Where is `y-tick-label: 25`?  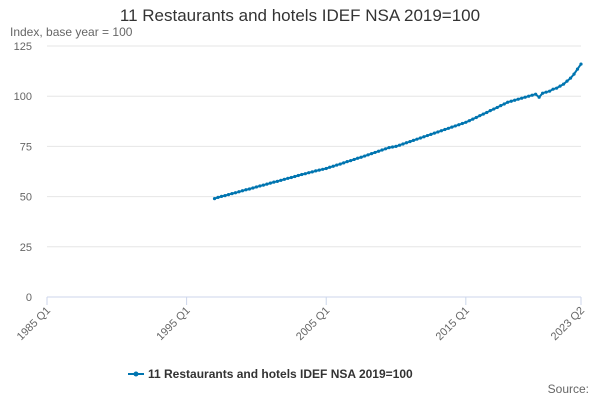
y-tick-label: 25 is located at coordinates (26, 248).